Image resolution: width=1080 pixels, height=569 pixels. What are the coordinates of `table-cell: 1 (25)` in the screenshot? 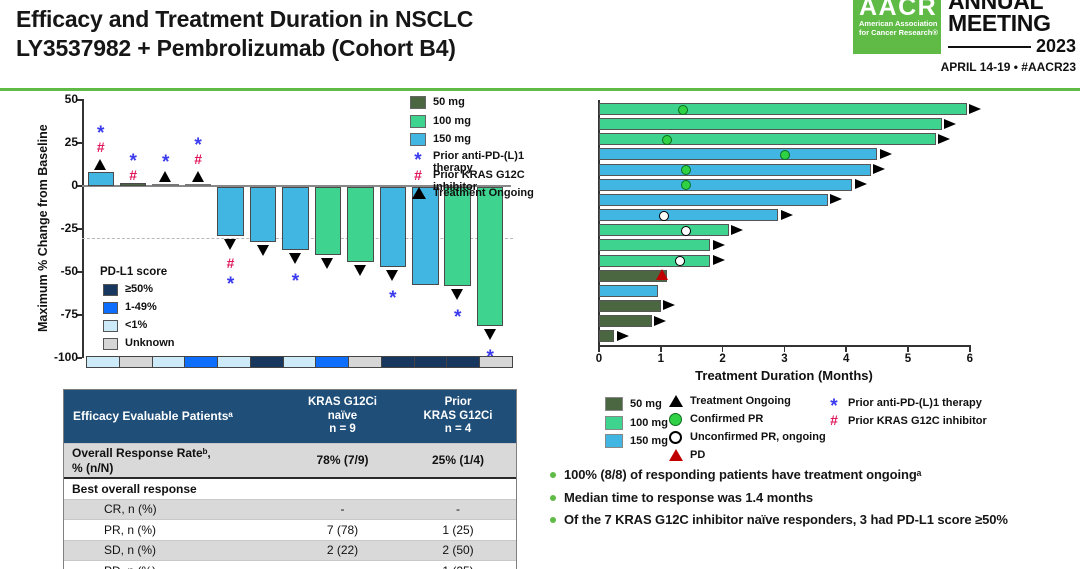 It's located at (458, 529).